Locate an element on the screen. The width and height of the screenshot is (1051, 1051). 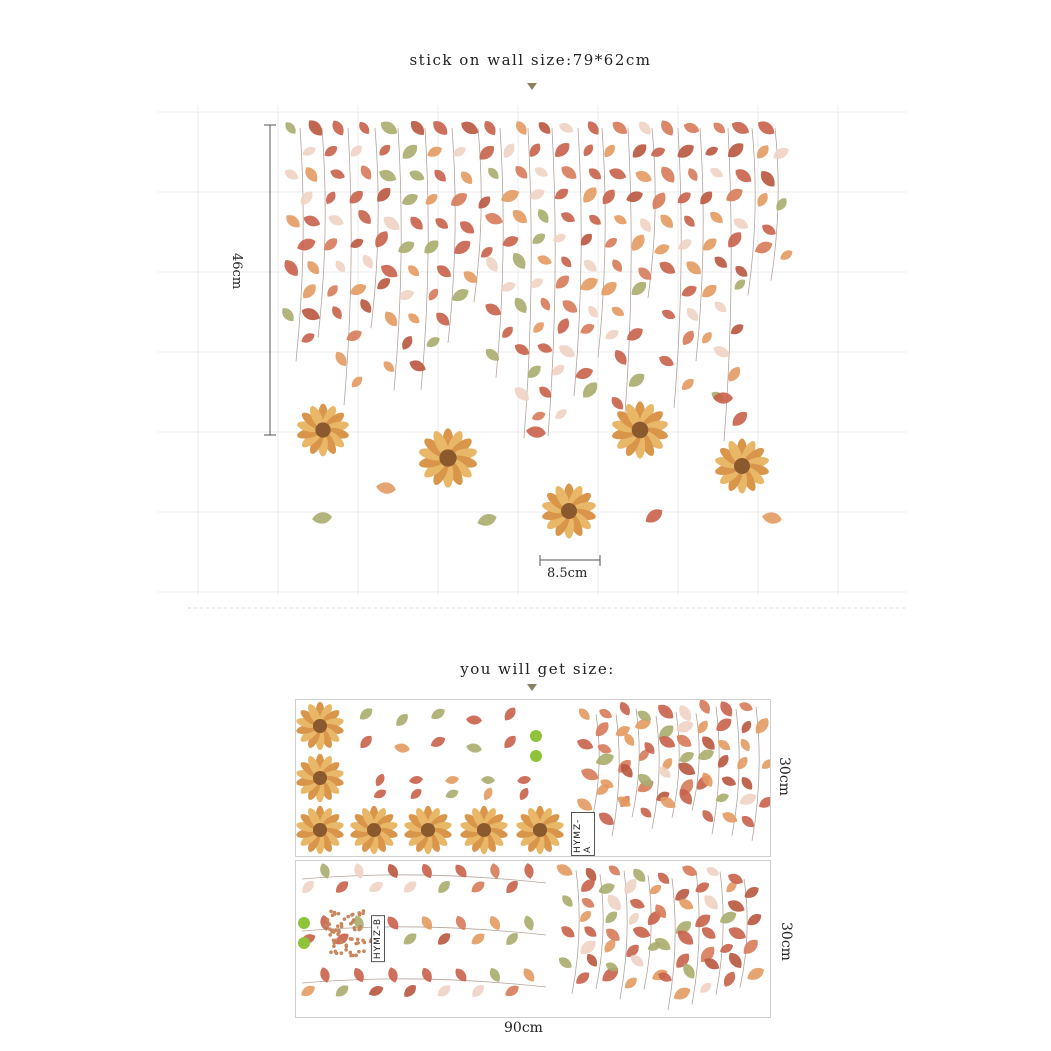
sticker-sheet-a: HYMZ-A is located at coordinates (533, 778).